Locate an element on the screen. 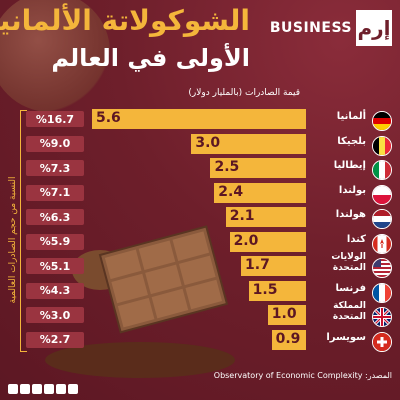 This screenshot has width=400, height=400. share-label: %7.3 is located at coordinates (55, 168).